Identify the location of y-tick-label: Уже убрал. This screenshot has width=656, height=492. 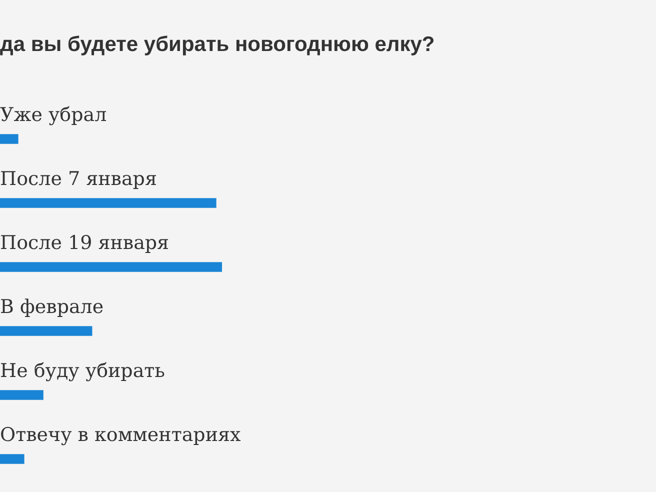
(53, 115).